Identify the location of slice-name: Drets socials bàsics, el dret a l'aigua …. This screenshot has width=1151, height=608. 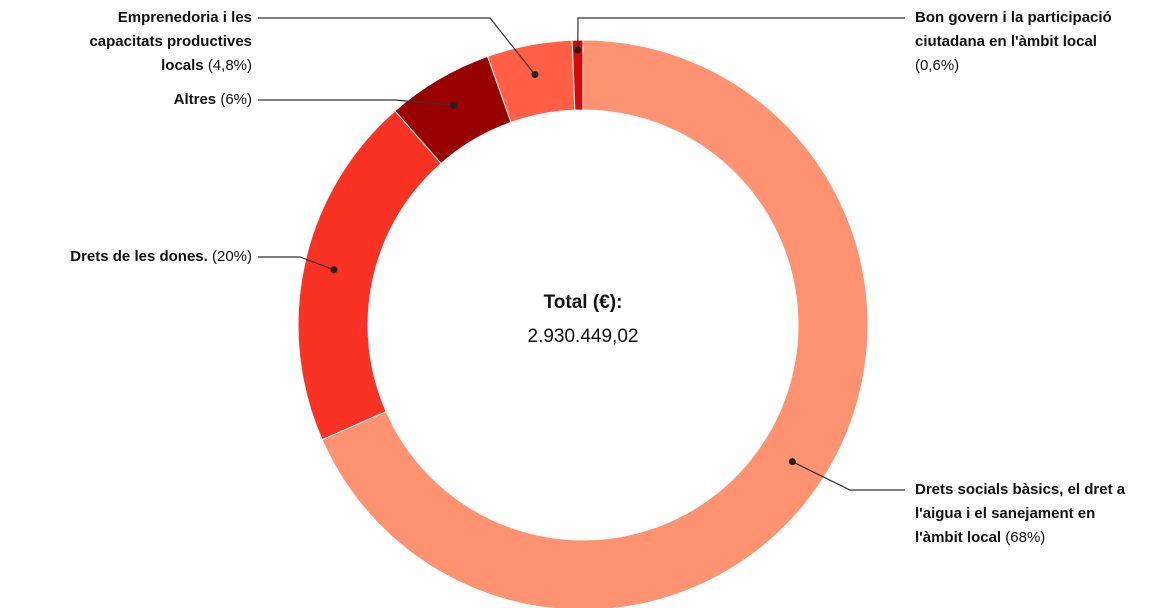
(1020, 513).